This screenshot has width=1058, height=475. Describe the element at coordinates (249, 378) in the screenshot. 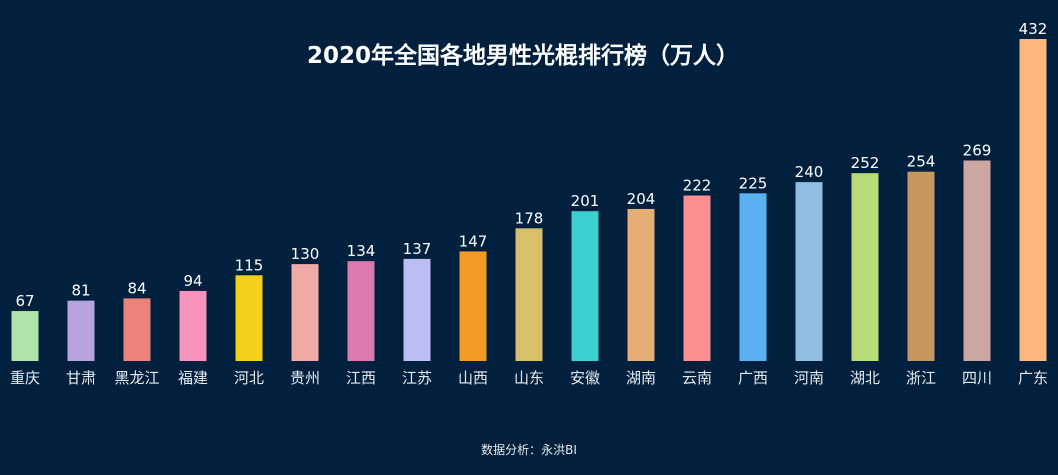

I see `x-tick-label: 河北` at that location.